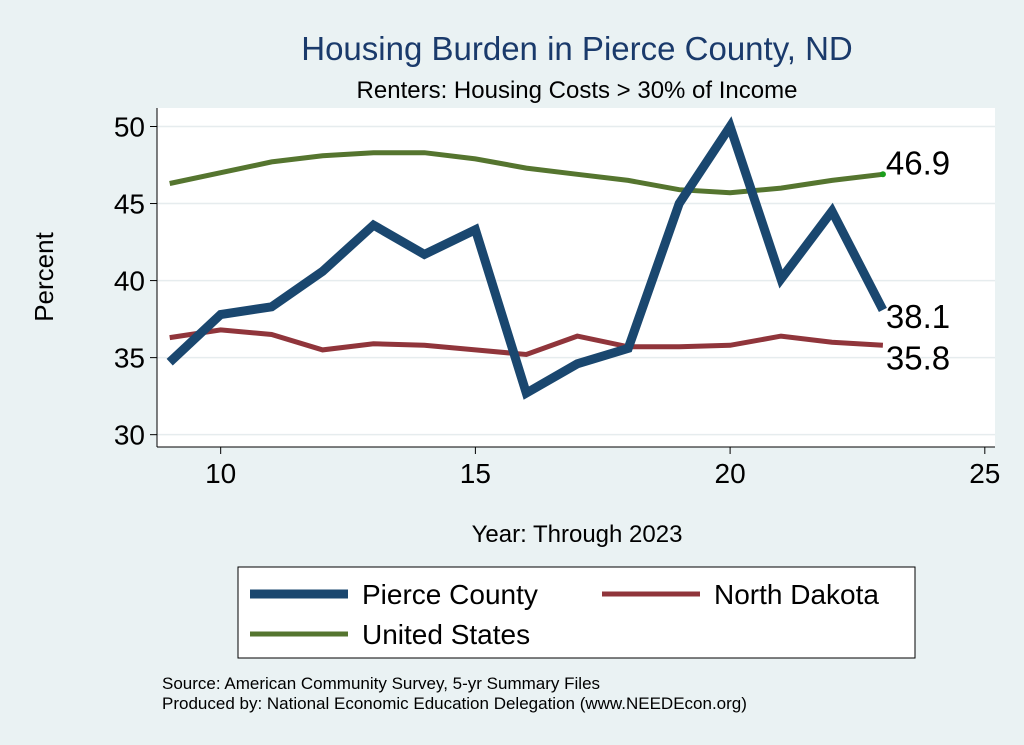  I want to click on legend-label-pierce-county: Pierce County, so click(450, 594).